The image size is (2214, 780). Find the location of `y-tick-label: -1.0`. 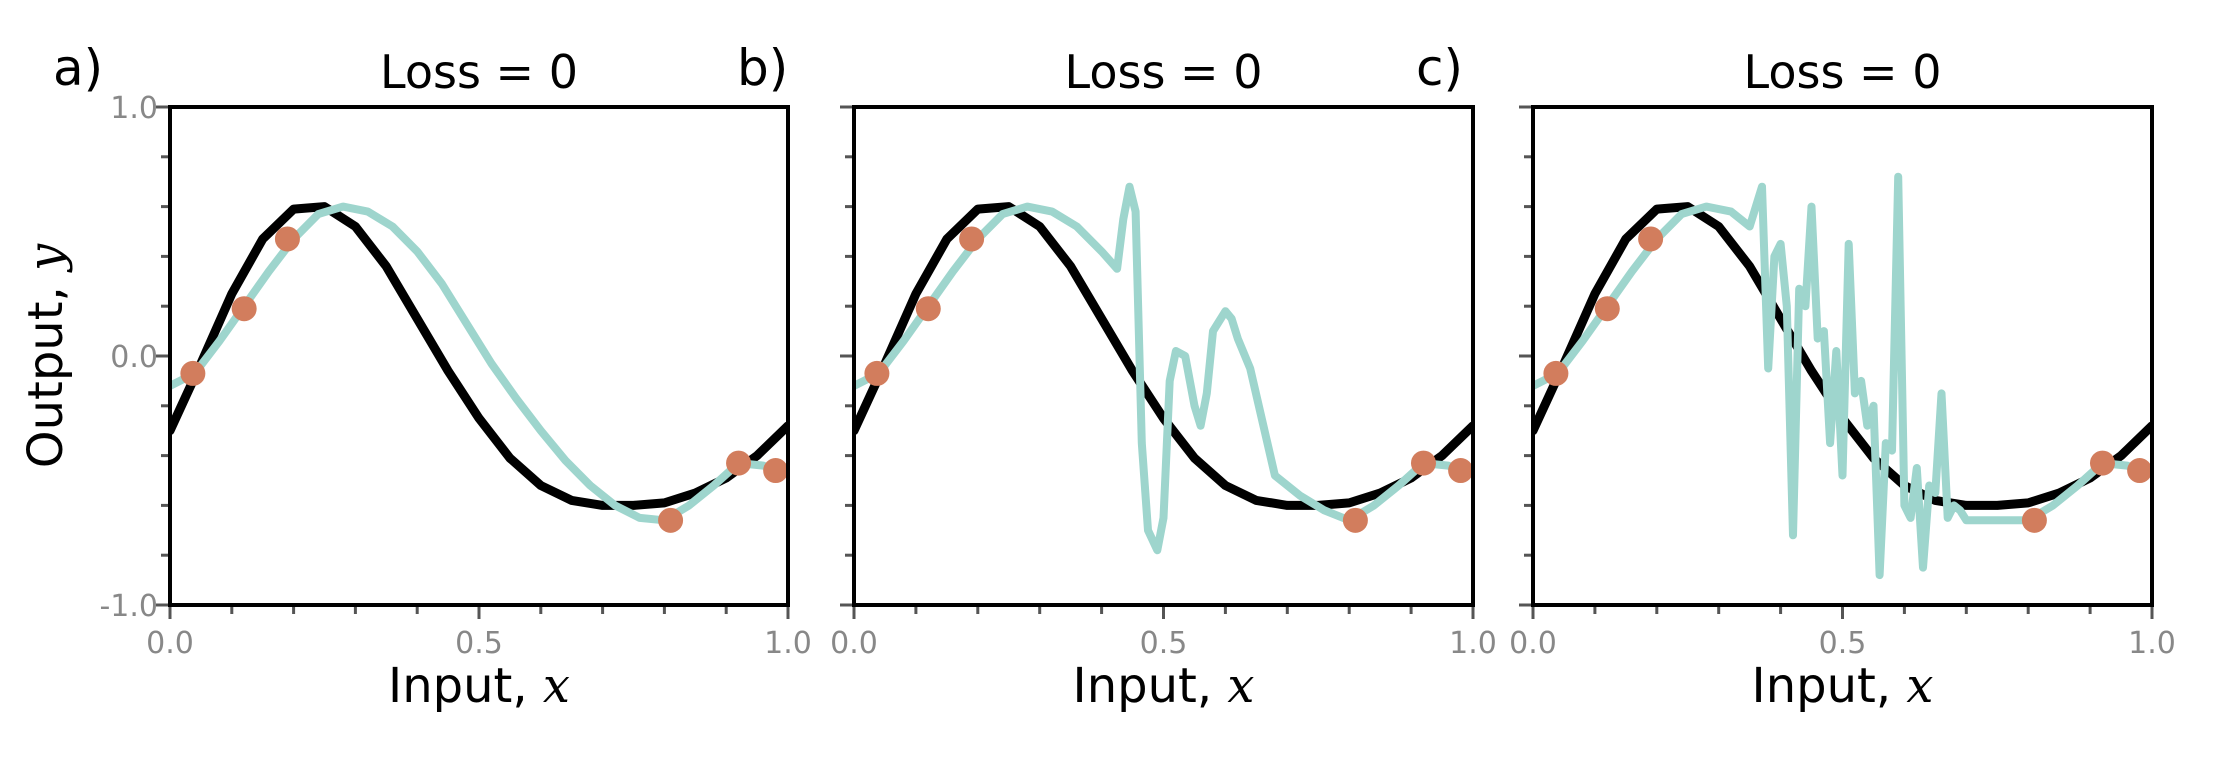

y-tick-label: -1.0 is located at coordinates (128, 606).